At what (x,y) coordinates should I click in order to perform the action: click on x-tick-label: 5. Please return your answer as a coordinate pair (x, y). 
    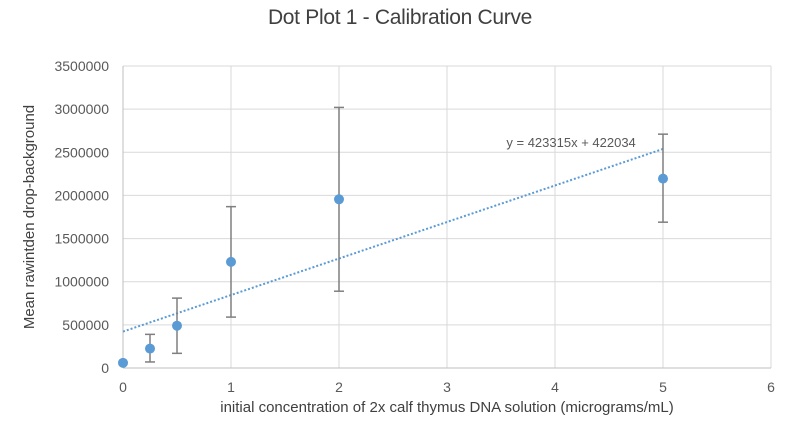
    Looking at the image, I should click on (663, 387).